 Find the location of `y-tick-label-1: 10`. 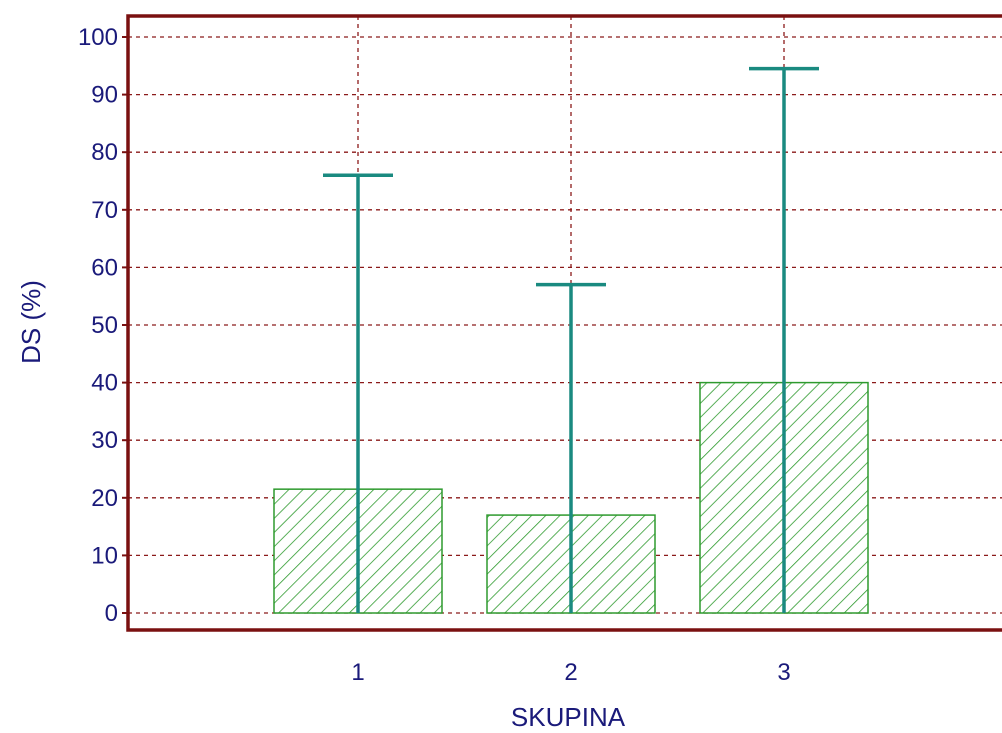

y-tick-label-1: 10 is located at coordinates (104, 555).